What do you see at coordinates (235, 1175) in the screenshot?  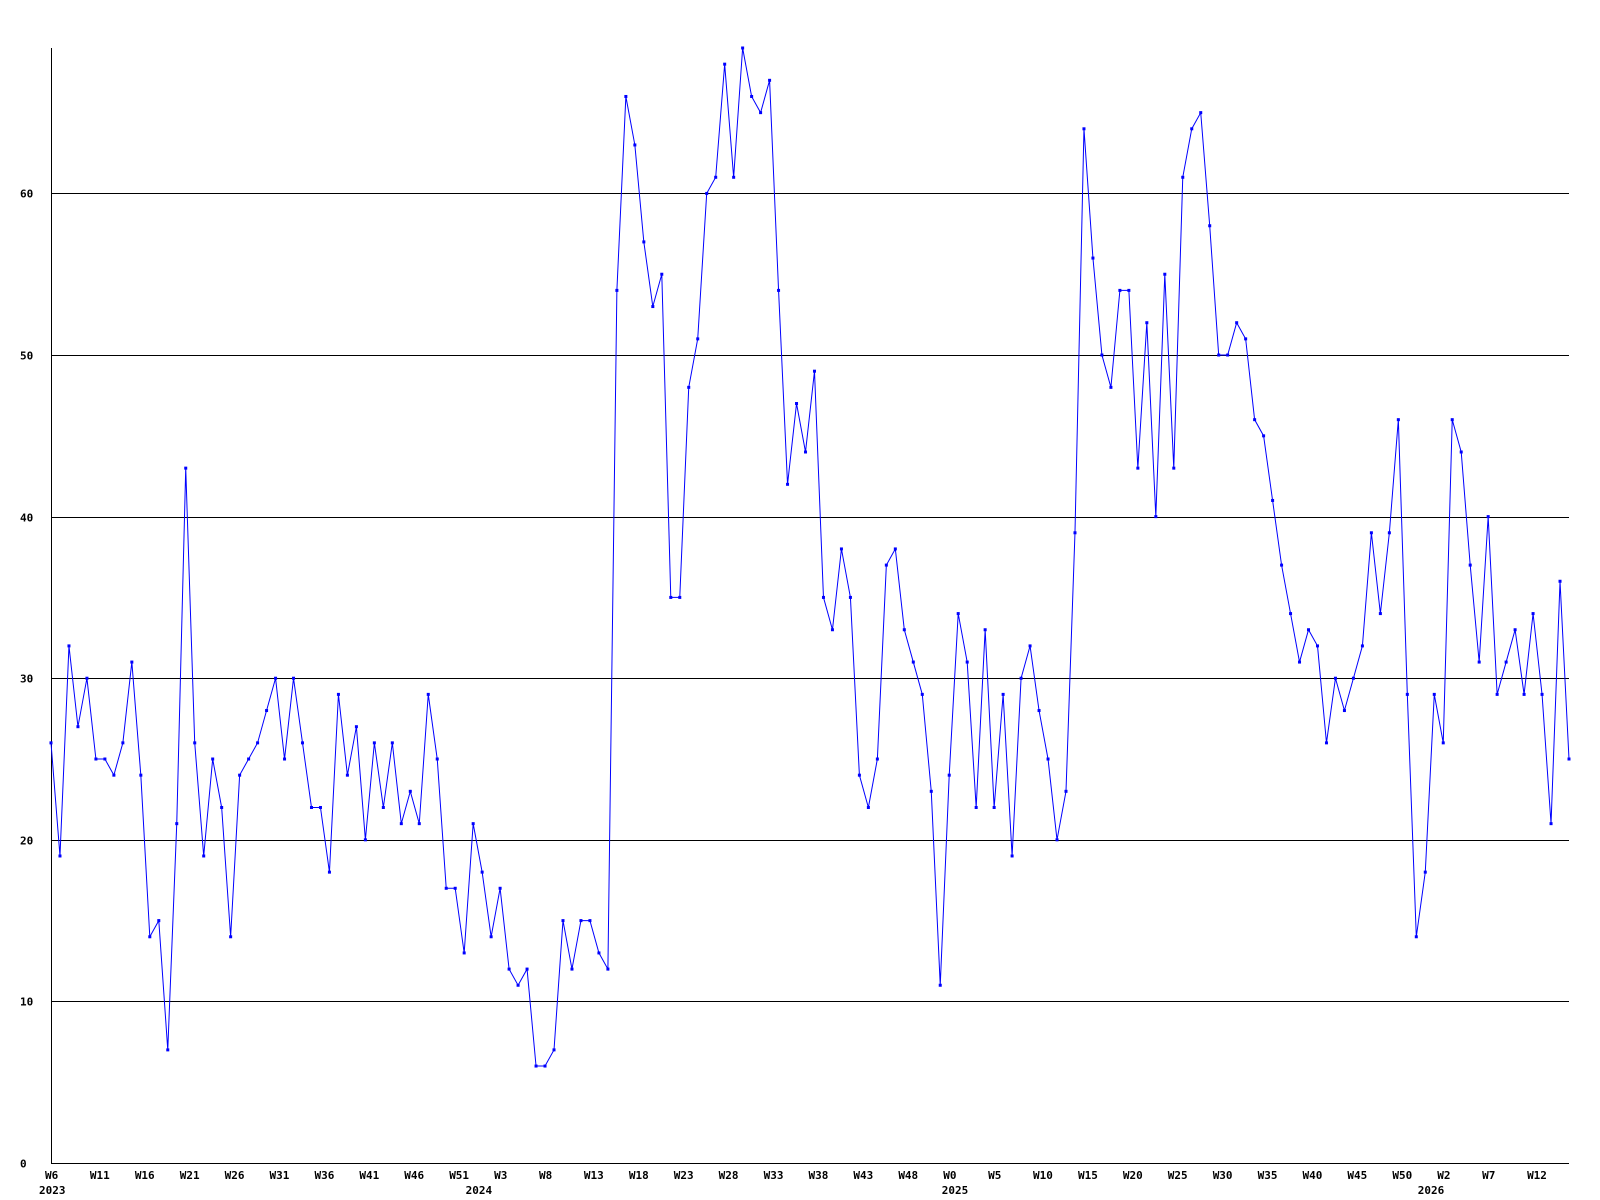 I see `x-tick-label: W26` at bounding box center [235, 1175].